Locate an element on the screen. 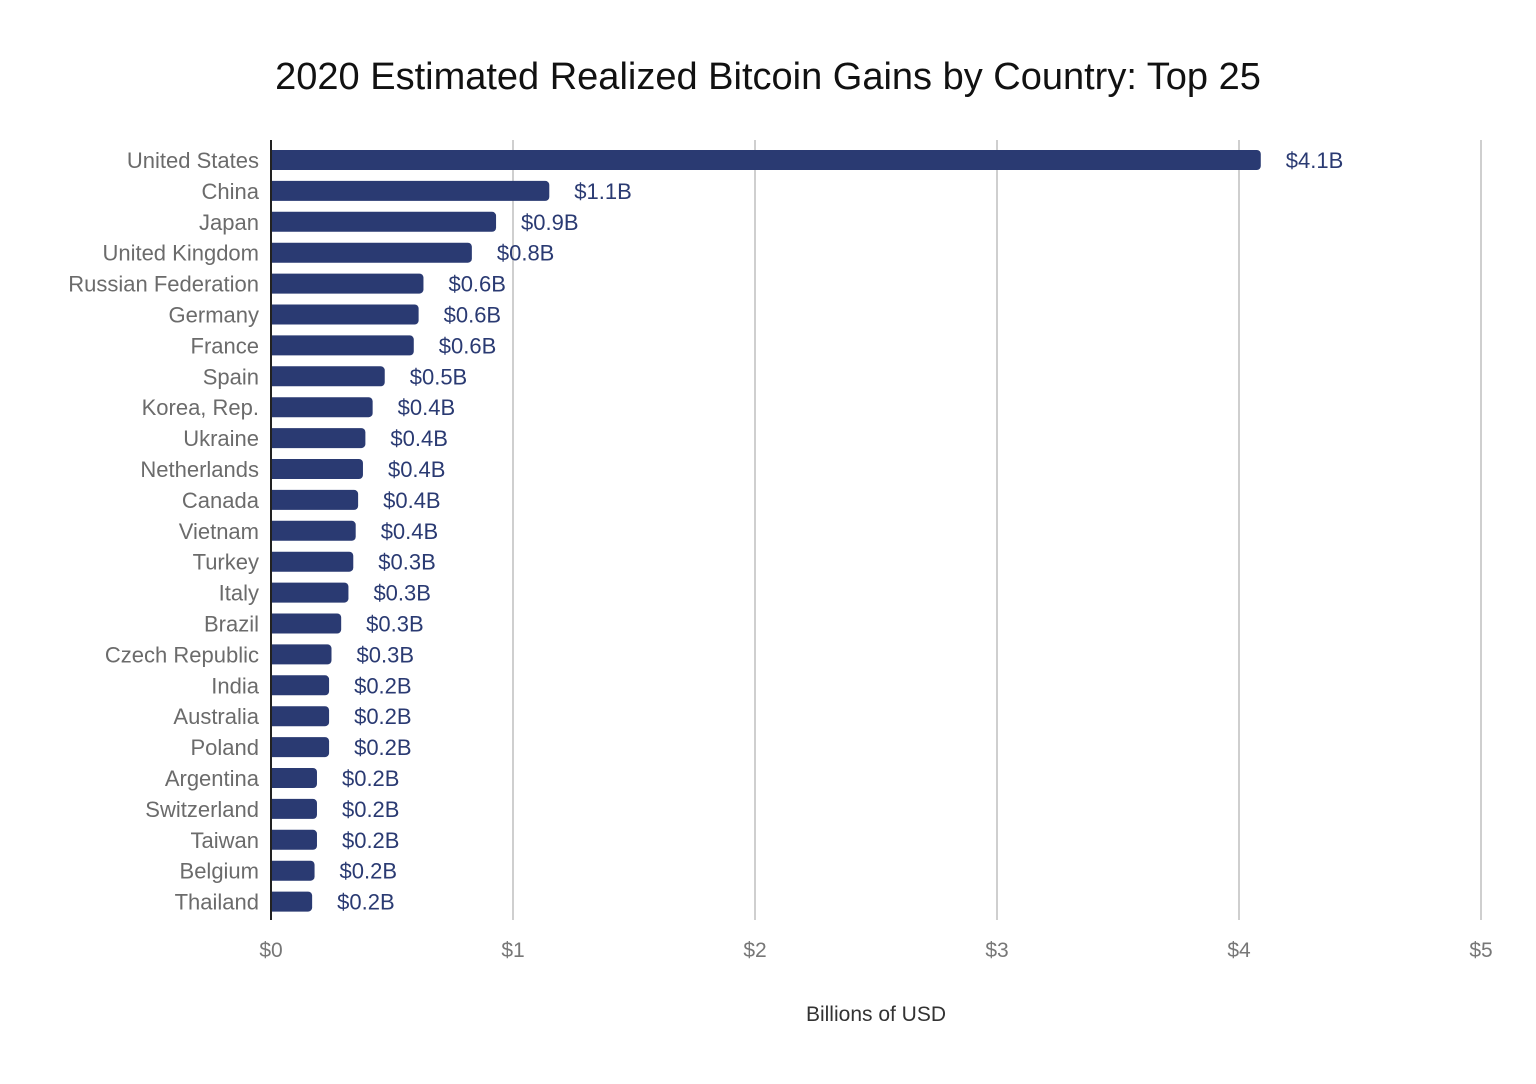 The image size is (1536, 1084). x-tick-label: $0 is located at coordinates (270, 950).